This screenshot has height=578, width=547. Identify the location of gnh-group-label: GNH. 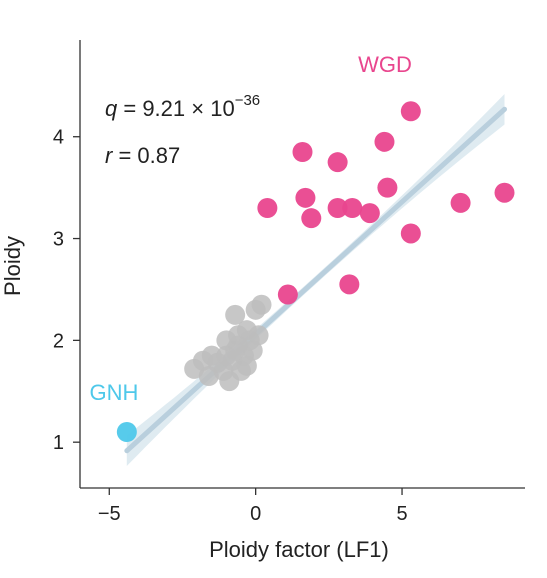
(114, 392).